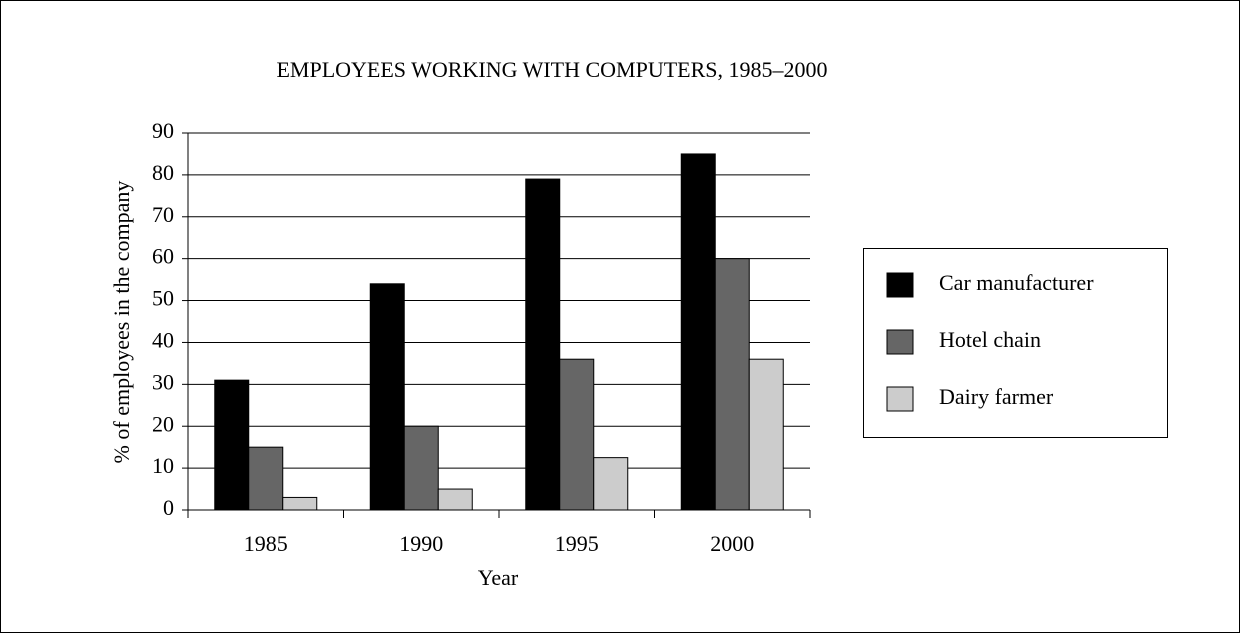 This screenshot has width=1240, height=633. I want to click on legend, so click(1015, 343).